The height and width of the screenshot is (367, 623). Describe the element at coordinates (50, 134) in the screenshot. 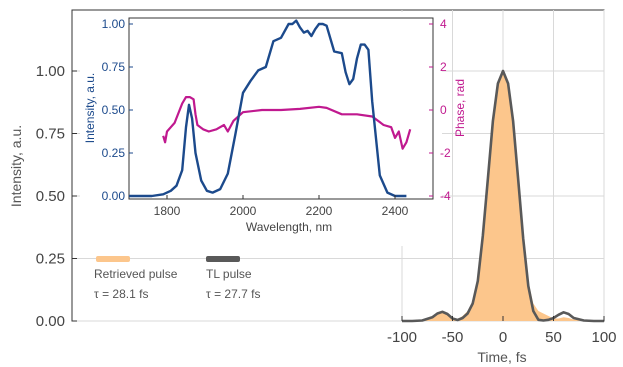

I see `main-y-tick-label: 0.75` at that location.